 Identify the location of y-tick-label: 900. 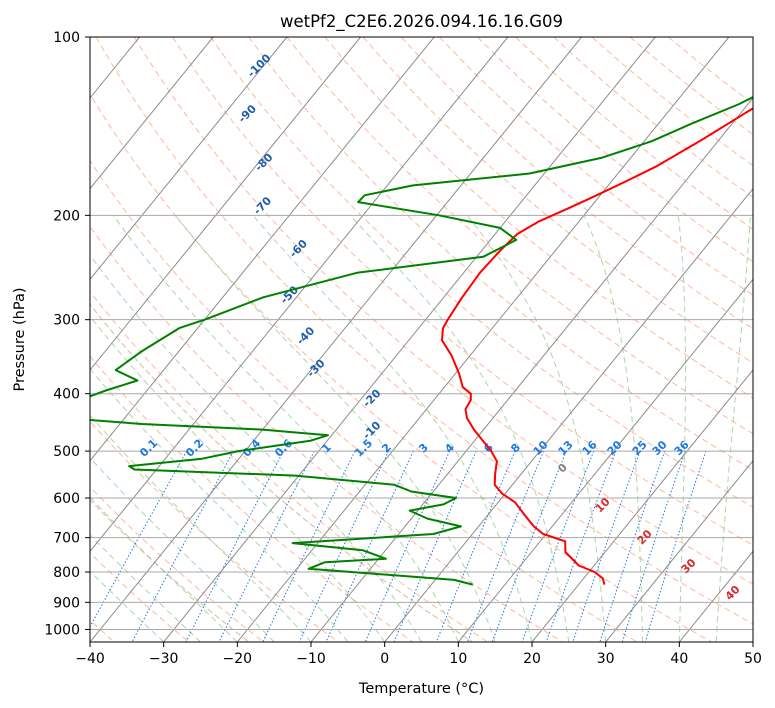
(66, 603).